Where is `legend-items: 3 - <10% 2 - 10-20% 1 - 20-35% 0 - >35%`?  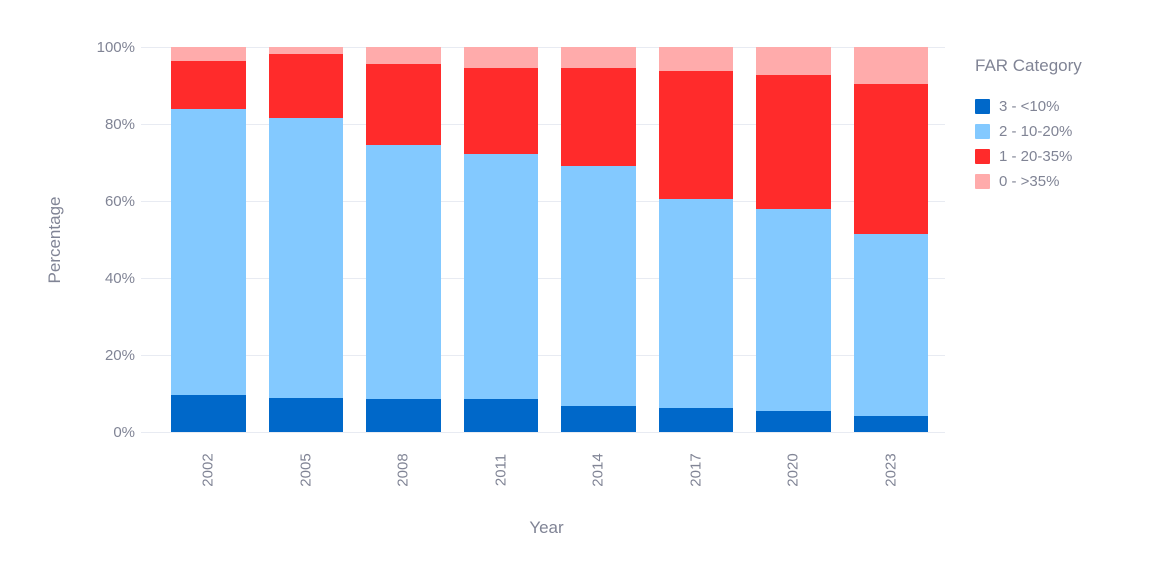 legend-items: 3 - <10% 2 - 10-20% 1 - 20-35% 0 - >35% is located at coordinates (1028, 144).